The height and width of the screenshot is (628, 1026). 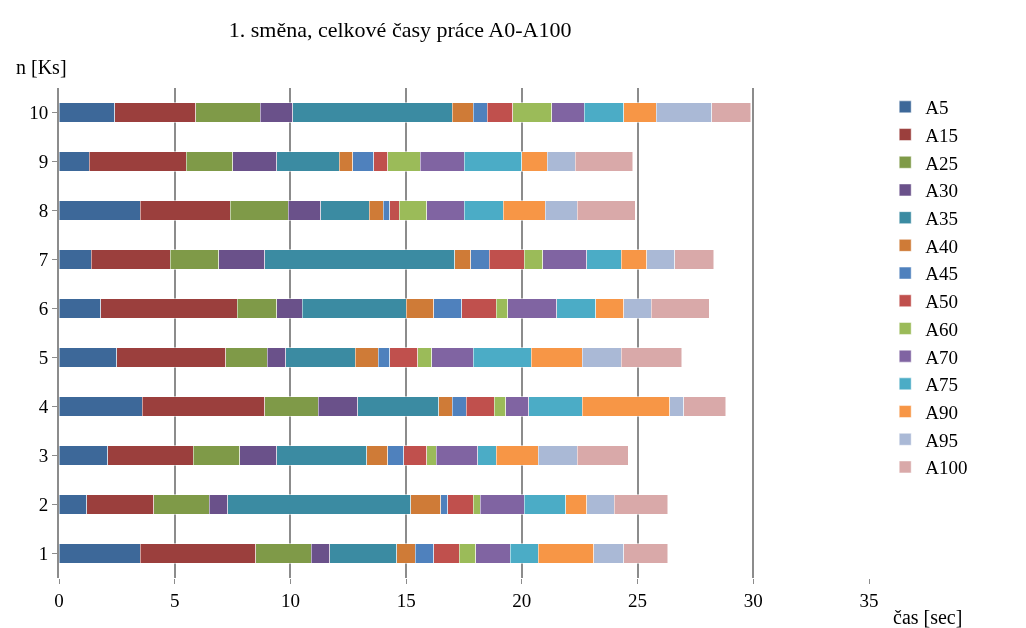 What do you see at coordinates (946, 468) in the screenshot?
I see `legend-label: A100` at bounding box center [946, 468].